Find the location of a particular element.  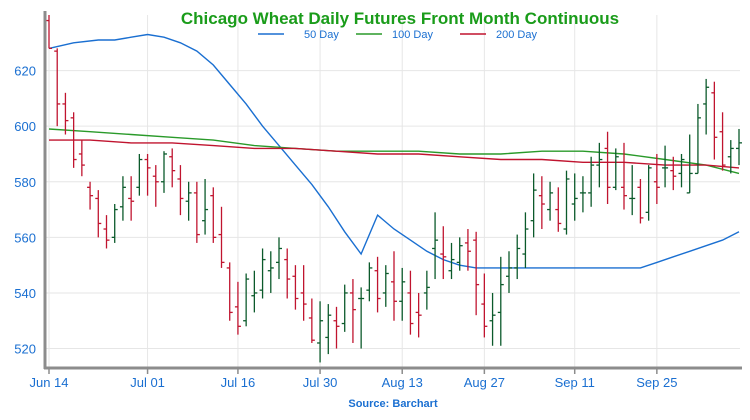

y-tick-label: 620 is located at coordinates (25, 71).